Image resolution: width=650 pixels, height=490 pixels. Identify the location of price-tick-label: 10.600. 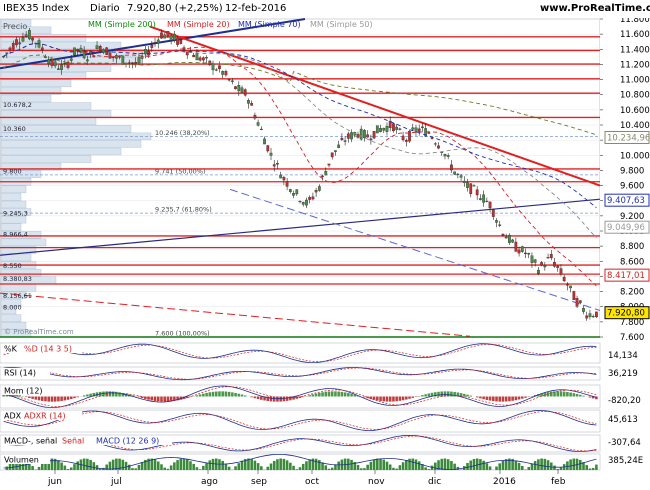
(635, 111).